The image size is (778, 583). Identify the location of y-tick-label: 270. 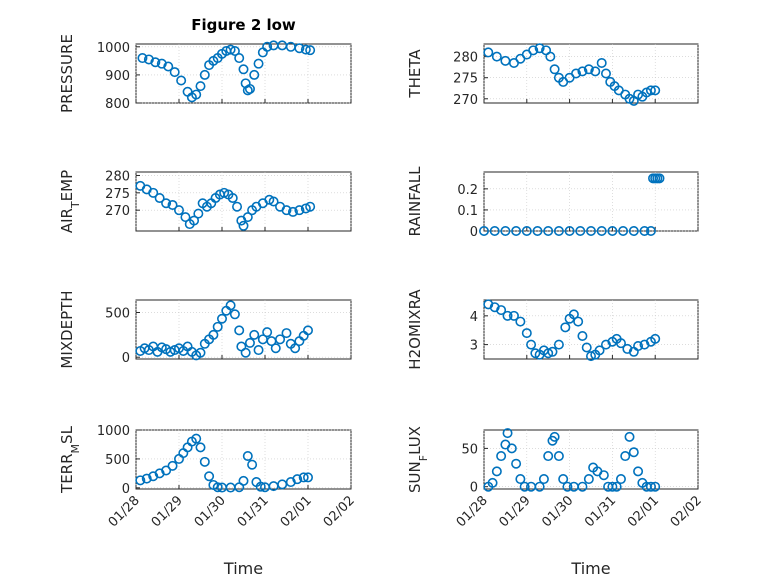
(465, 100).